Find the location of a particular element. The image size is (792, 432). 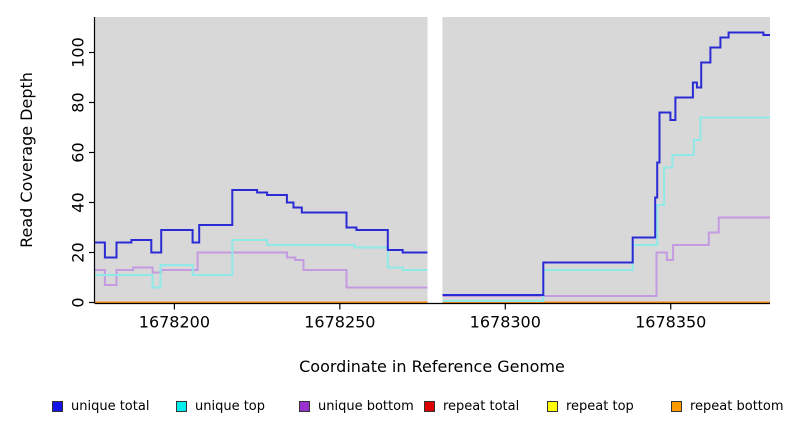

legend-label: unique top is located at coordinates (230, 406).